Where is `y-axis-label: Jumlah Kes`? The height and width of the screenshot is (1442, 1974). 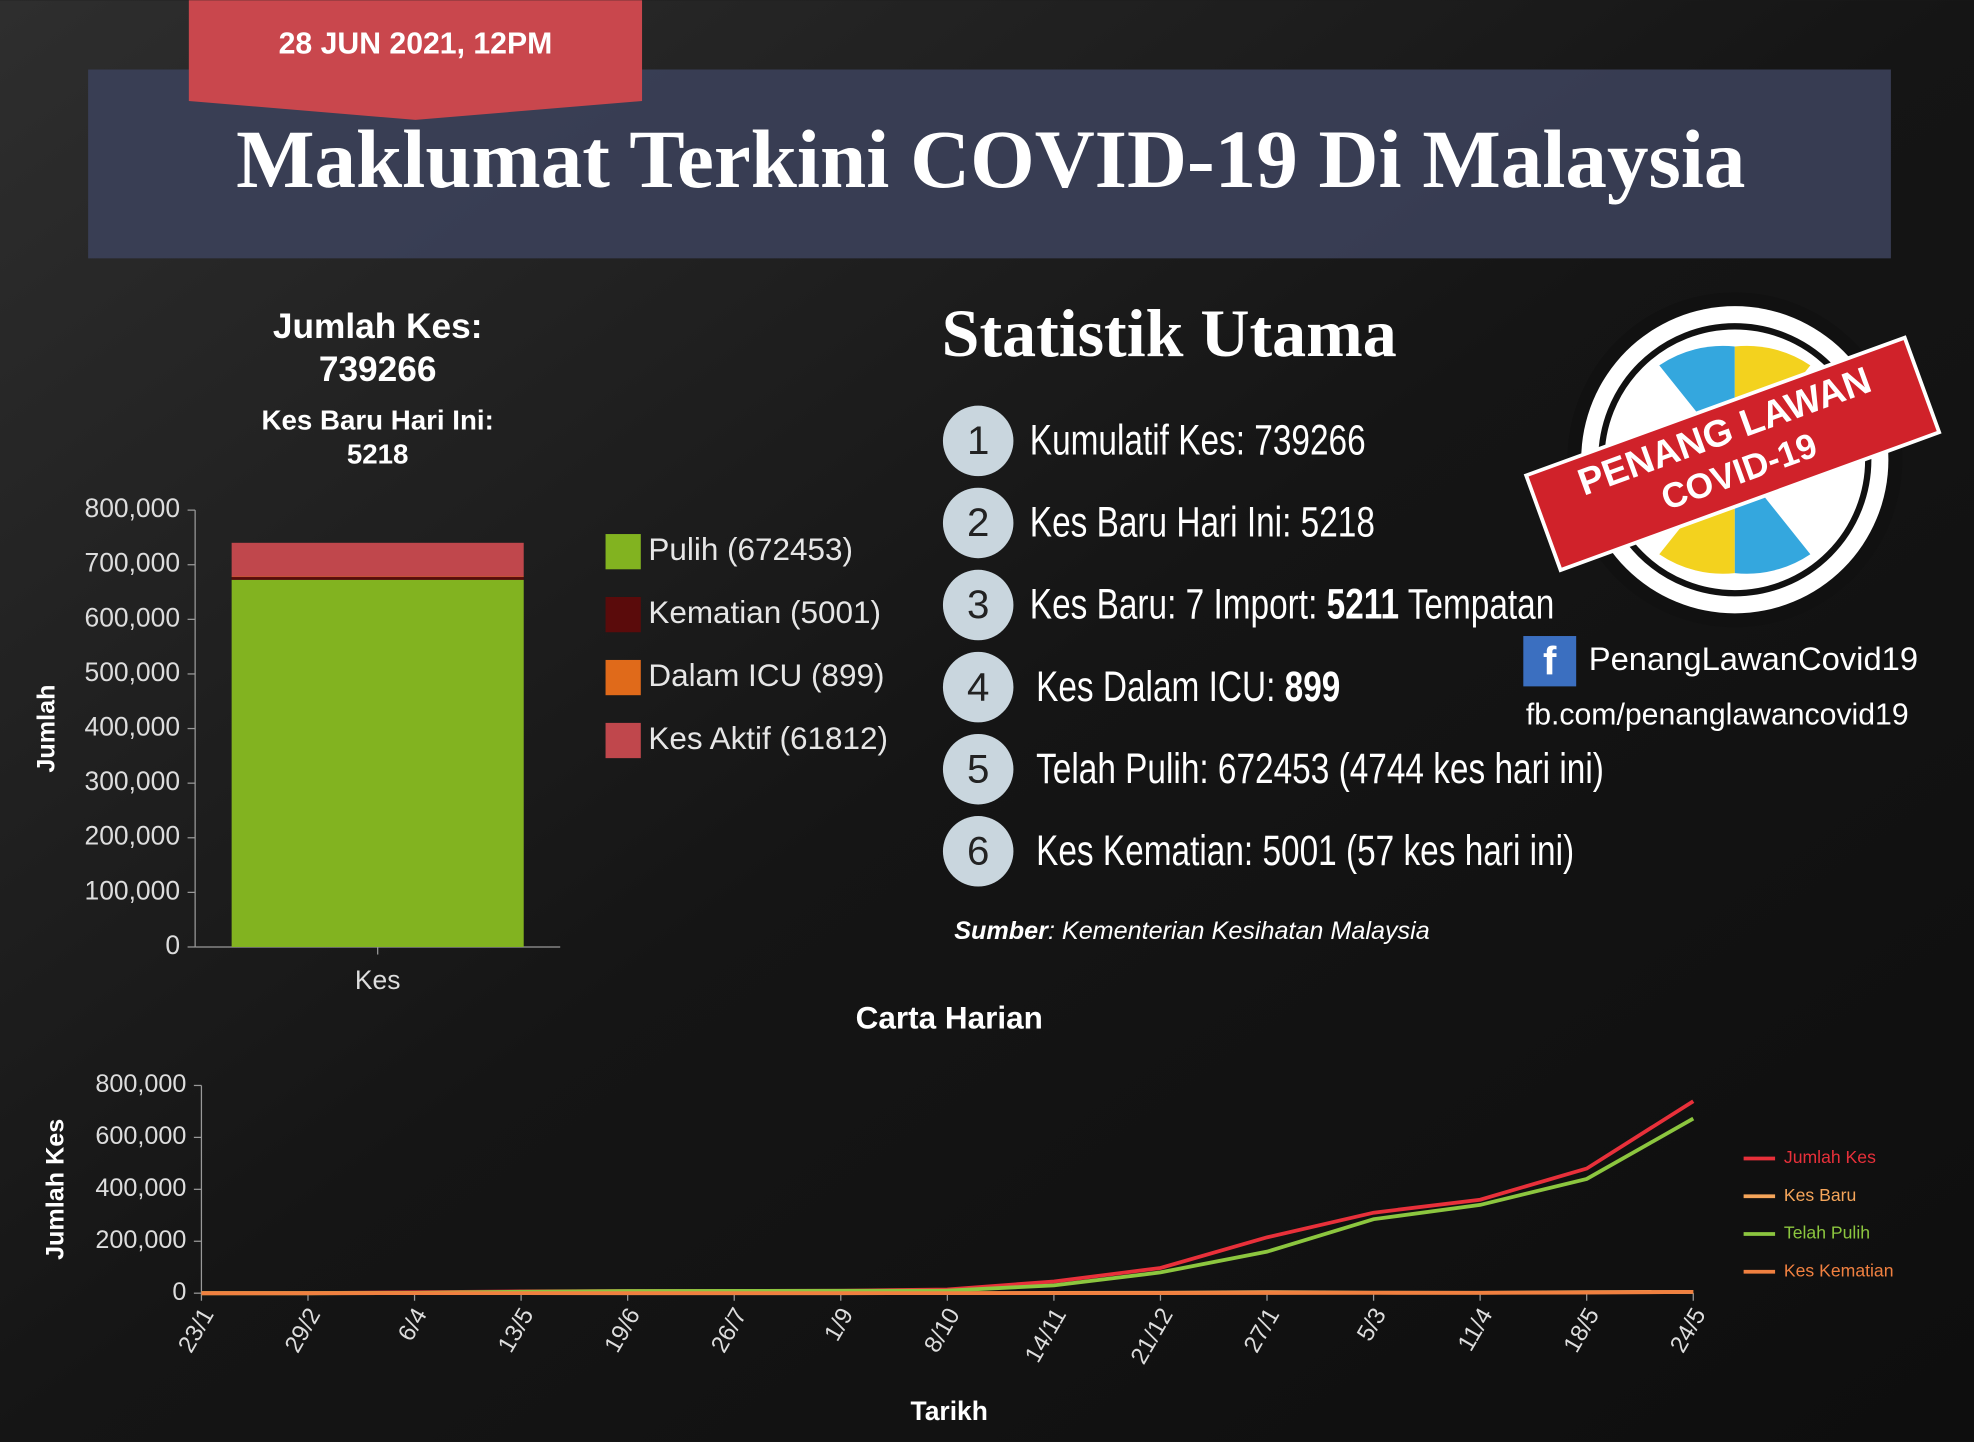 y-axis-label: Jumlah Kes is located at coordinates (55, 1189).